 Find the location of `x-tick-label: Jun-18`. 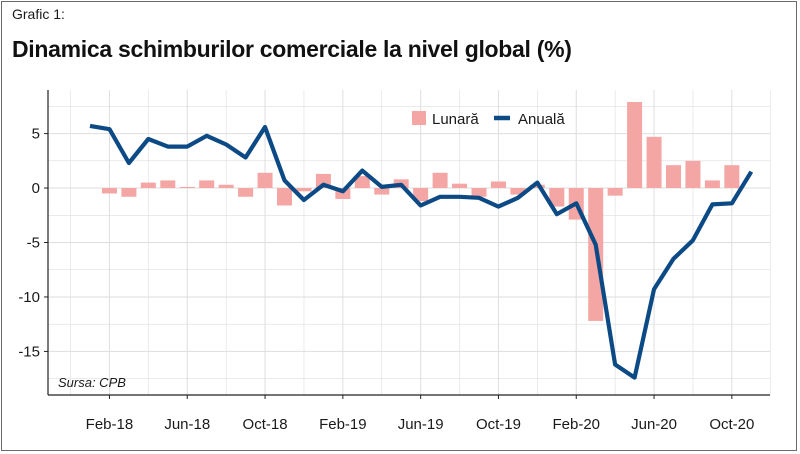

x-tick-label: Jun-18 is located at coordinates (187, 424).